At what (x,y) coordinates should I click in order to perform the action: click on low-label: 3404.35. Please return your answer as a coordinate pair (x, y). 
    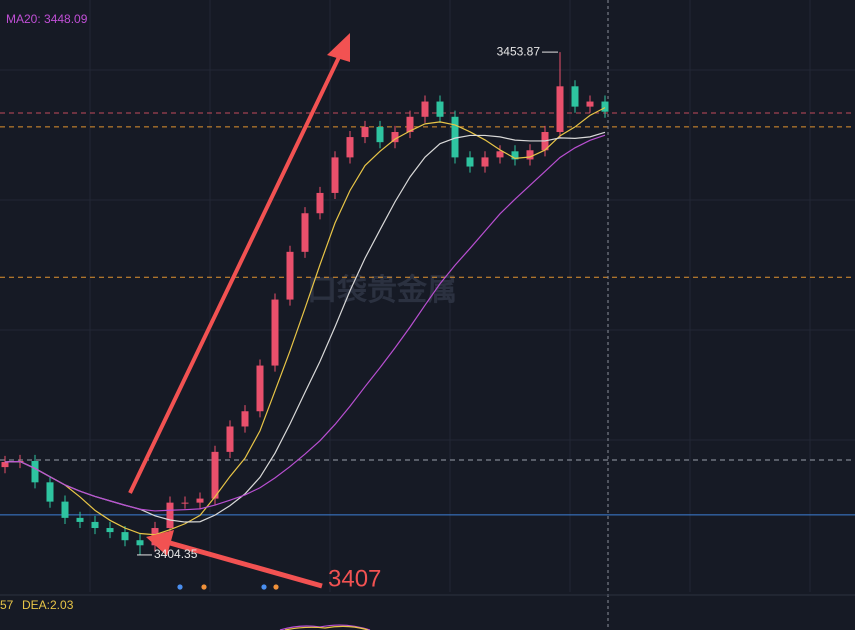
    Looking at the image, I should click on (176, 554).